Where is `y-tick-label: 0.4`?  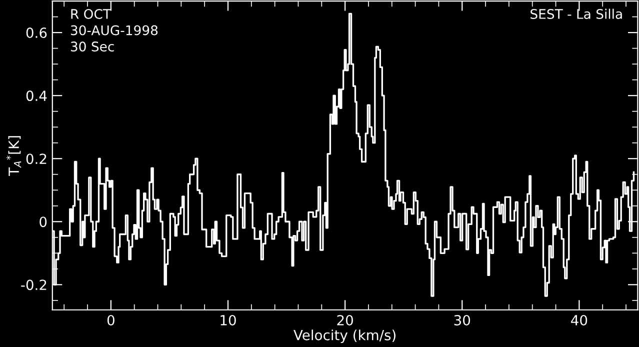 y-tick-label: 0.4 is located at coordinates (36, 96).